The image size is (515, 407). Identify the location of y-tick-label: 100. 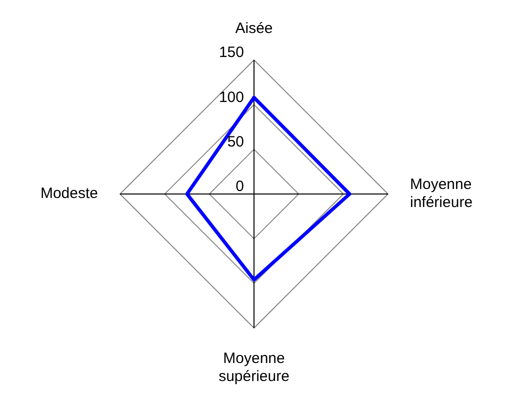
(231, 97).